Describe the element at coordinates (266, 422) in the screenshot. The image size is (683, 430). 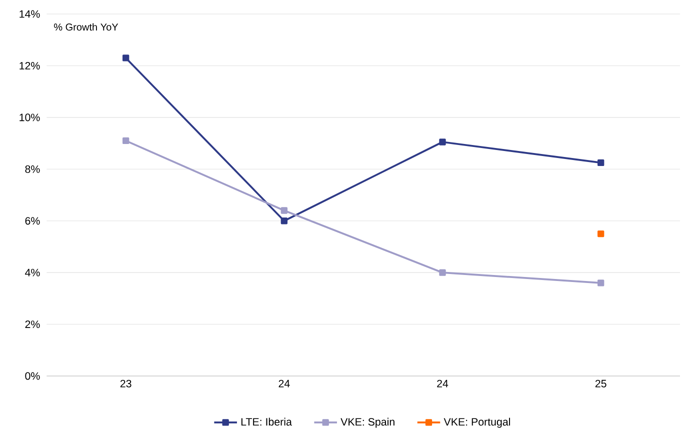
I see `legend-label: LTE: Iberia` at that location.